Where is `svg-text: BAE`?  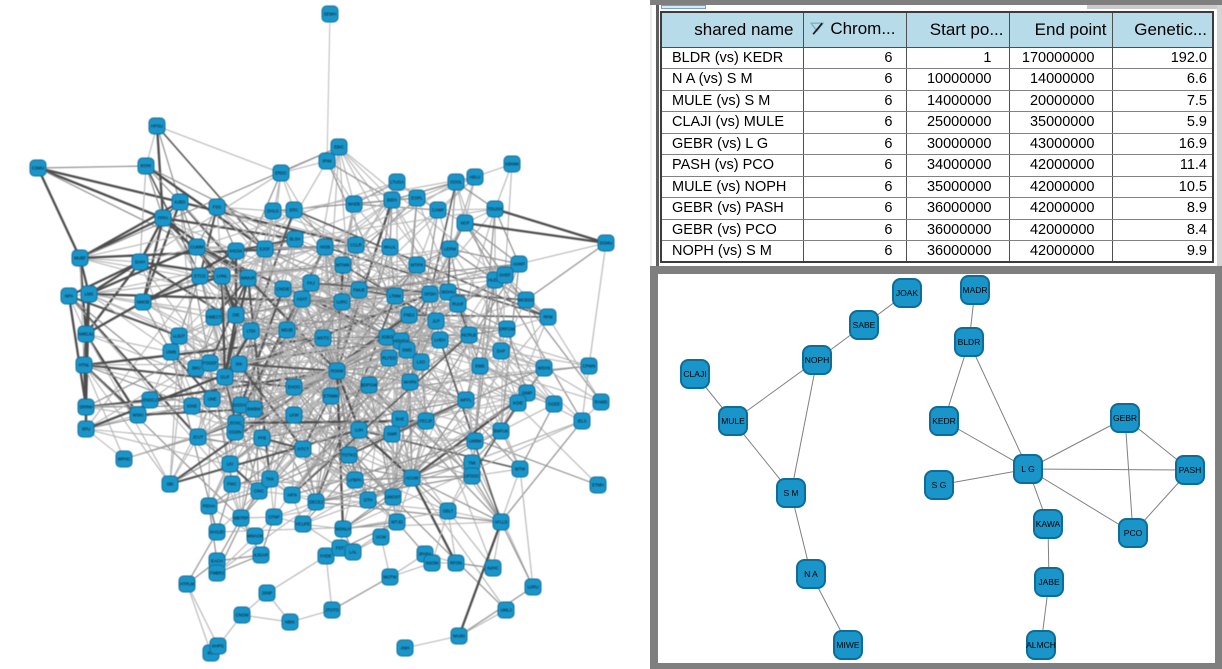
svg-text: BAE is located at coordinates (400, 419).